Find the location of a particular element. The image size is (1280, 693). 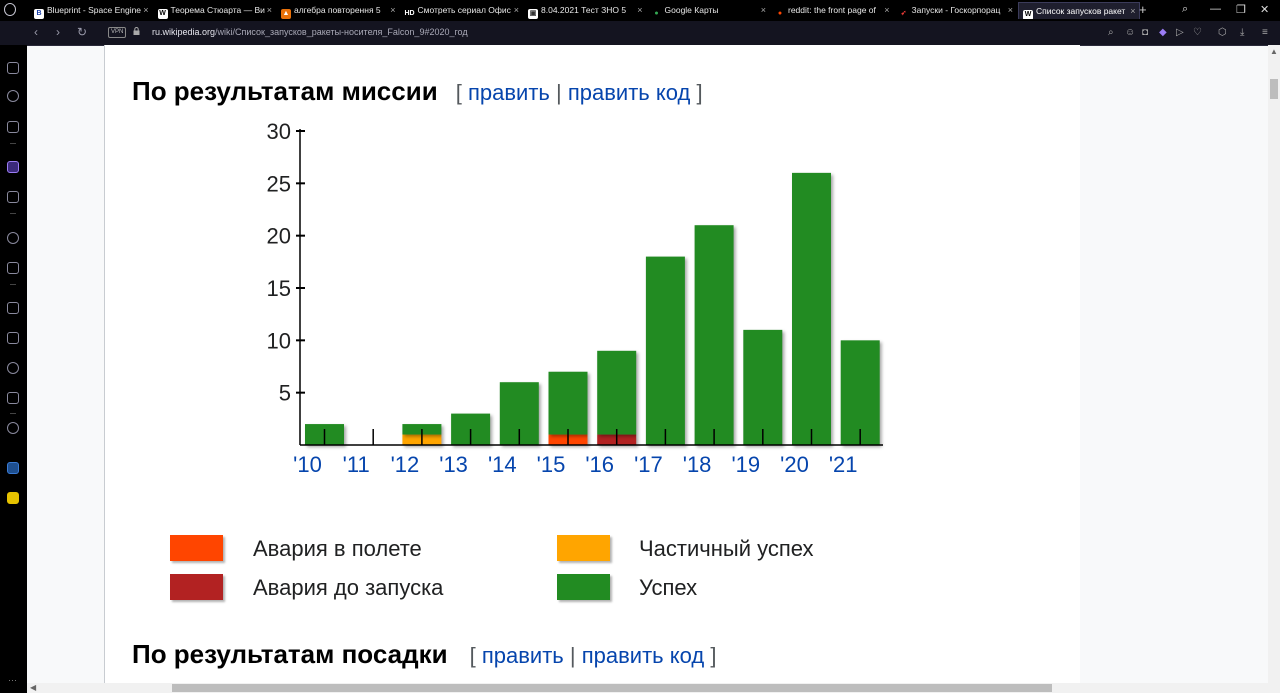

lock-icon is located at coordinates (136, 31).